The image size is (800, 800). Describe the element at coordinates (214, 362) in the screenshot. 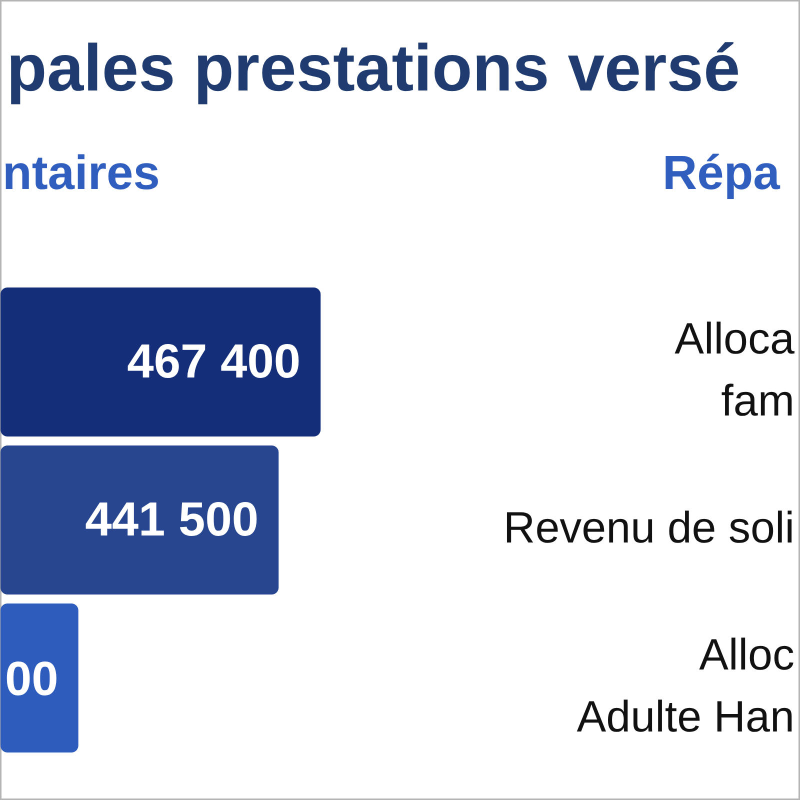

I see `data-label: 467 400` at that location.